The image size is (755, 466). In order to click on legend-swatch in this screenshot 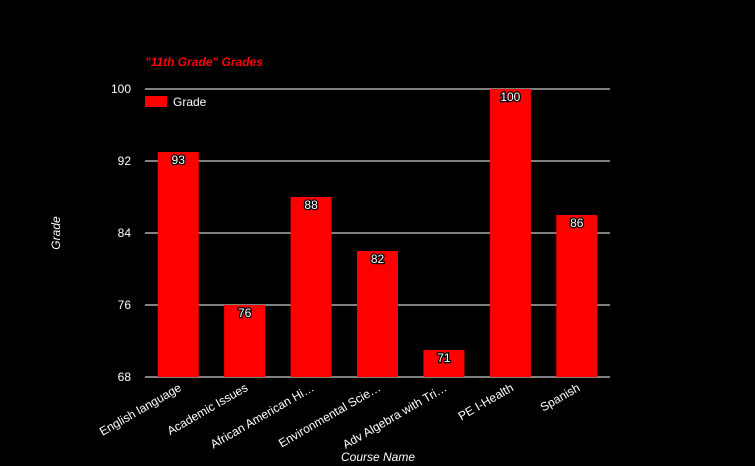, I will do `click(156, 101)`.